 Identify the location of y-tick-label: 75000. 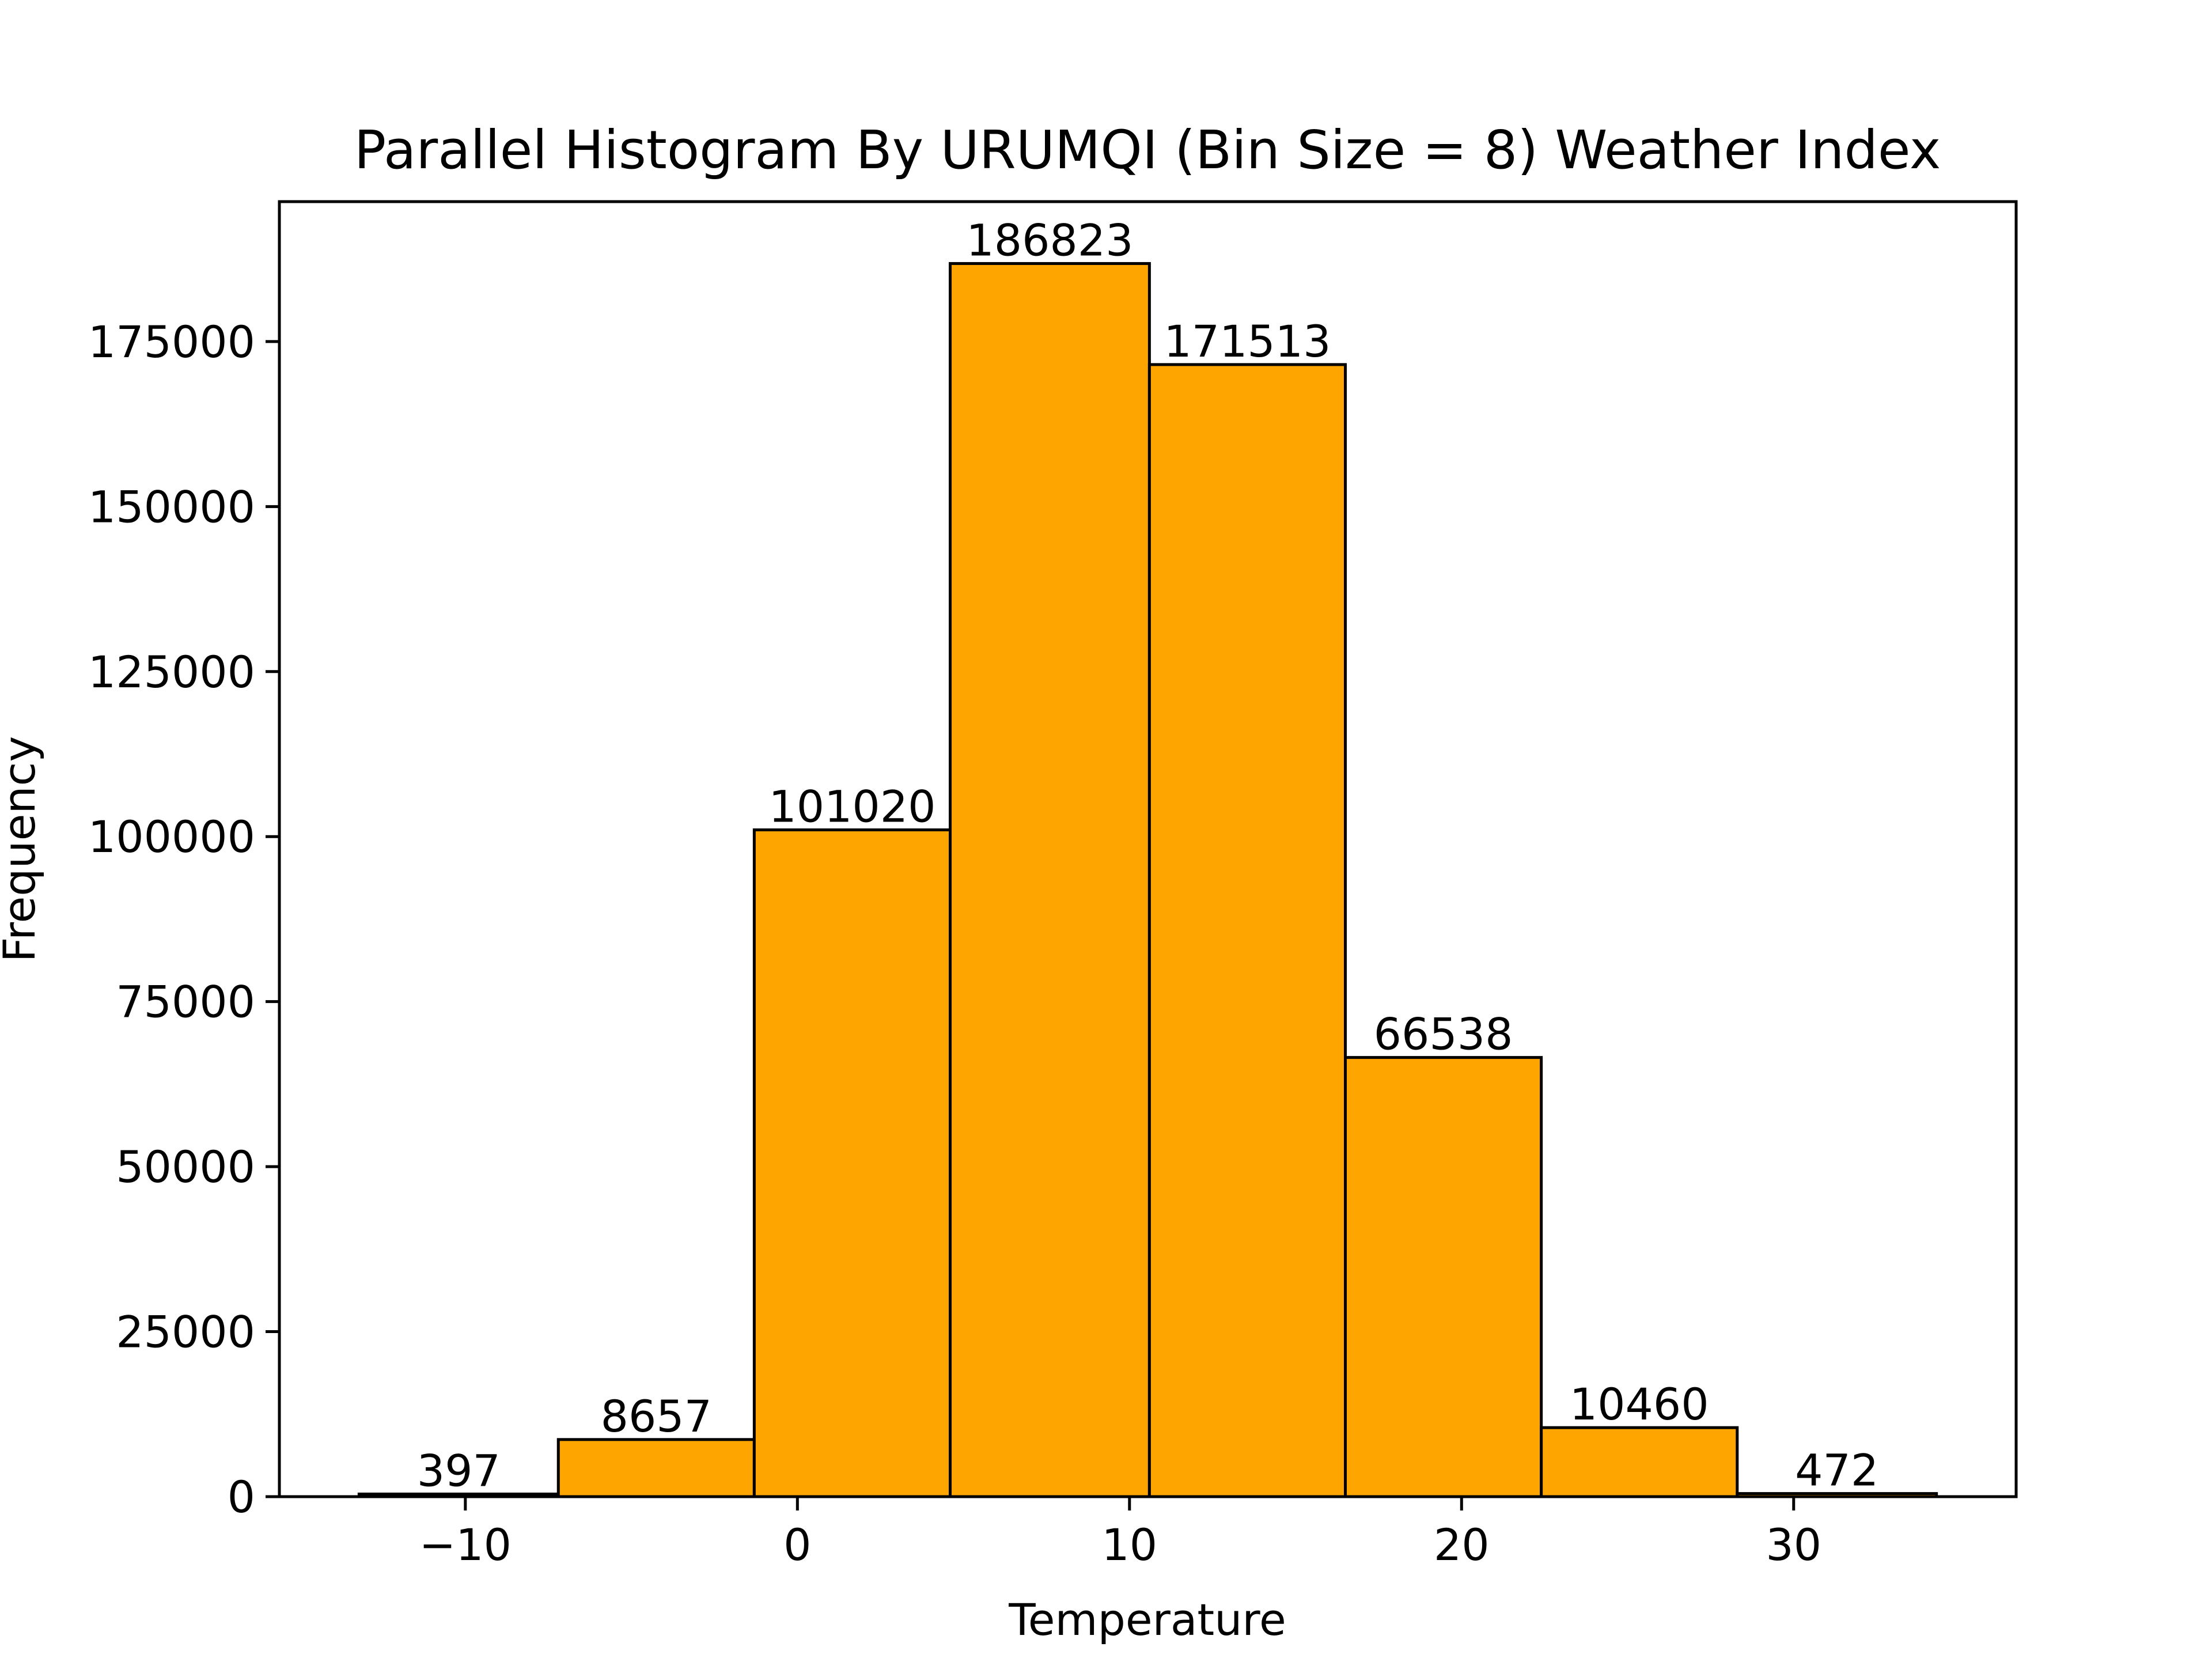
(185, 1002).